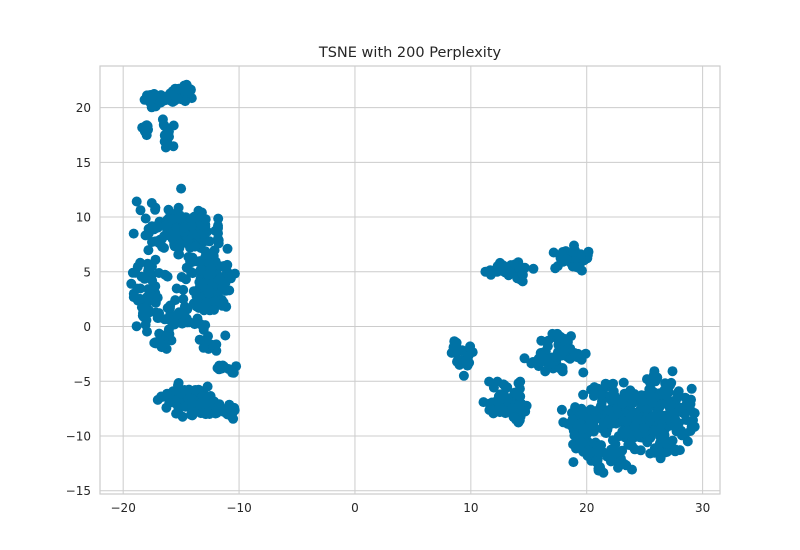 The width and height of the screenshot is (800, 550). What do you see at coordinates (238, 508) in the screenshot?
I see `x-tick-label: −10` at bounding box center [238, 508].